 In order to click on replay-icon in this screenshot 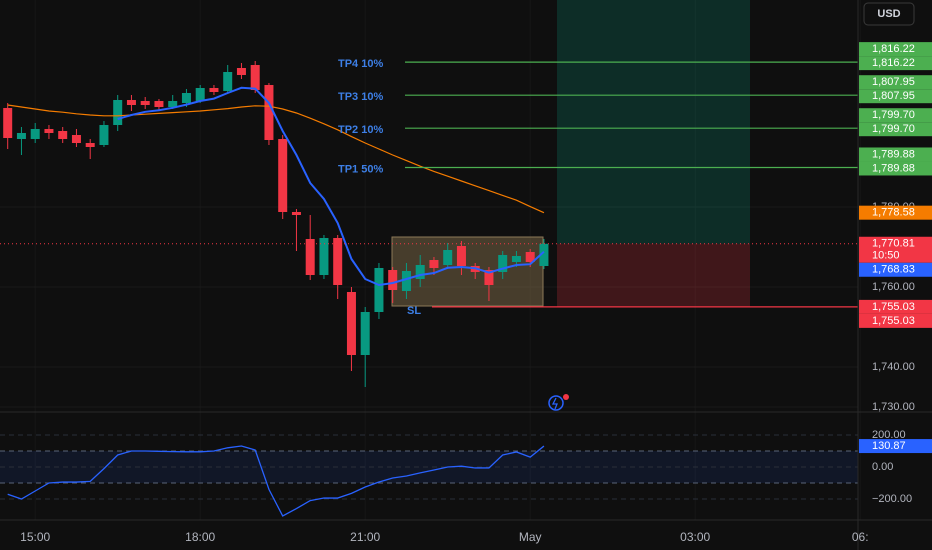, I will do `click(558, 402)`.